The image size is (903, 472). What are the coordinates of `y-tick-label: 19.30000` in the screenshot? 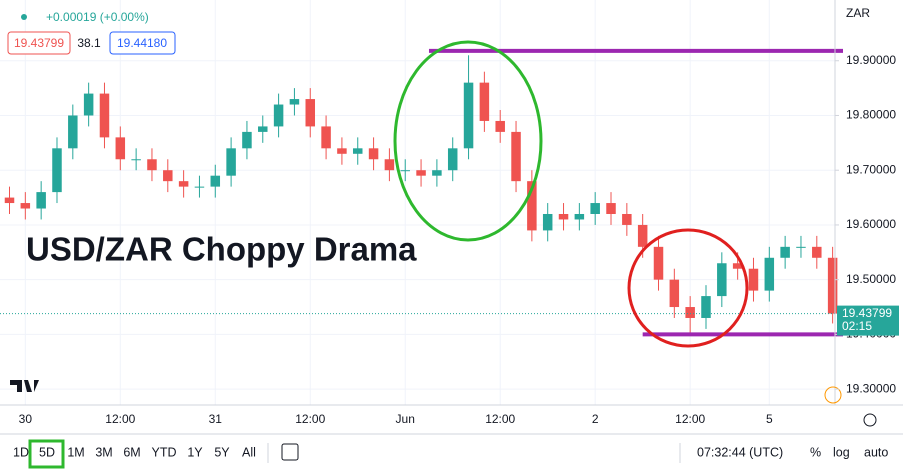 It's located at (871, 388).